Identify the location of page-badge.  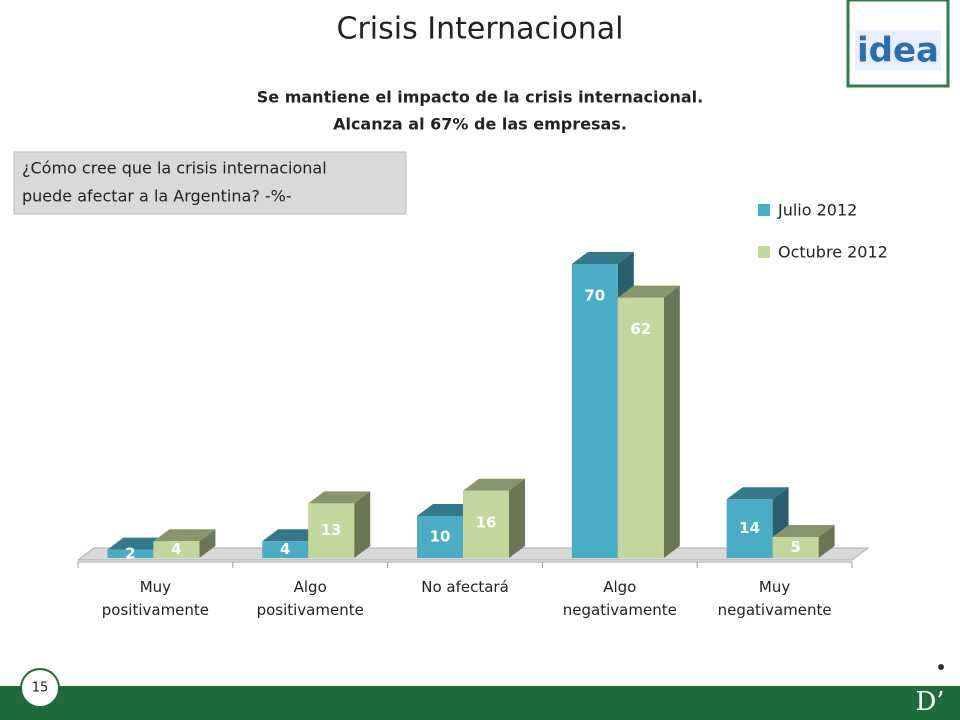
(40, 688).